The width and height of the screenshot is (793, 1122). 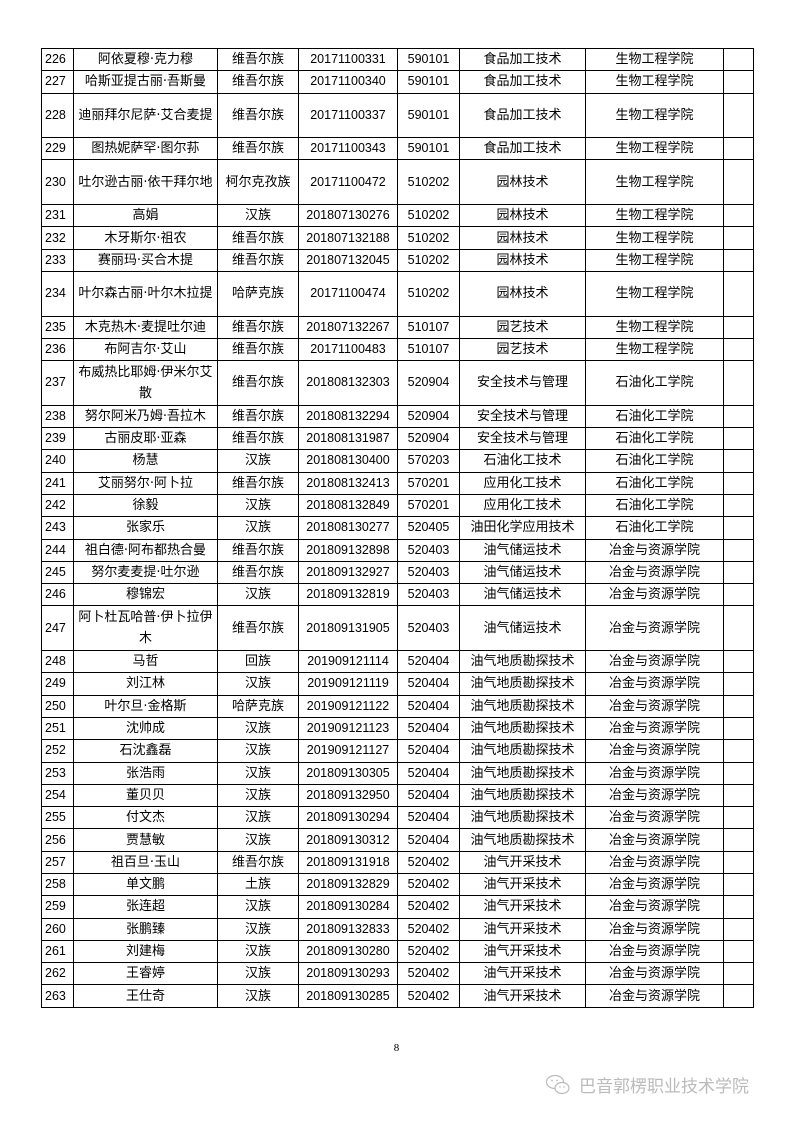 I want to click on row-number-cell: 261, so click(x=57, y=951).